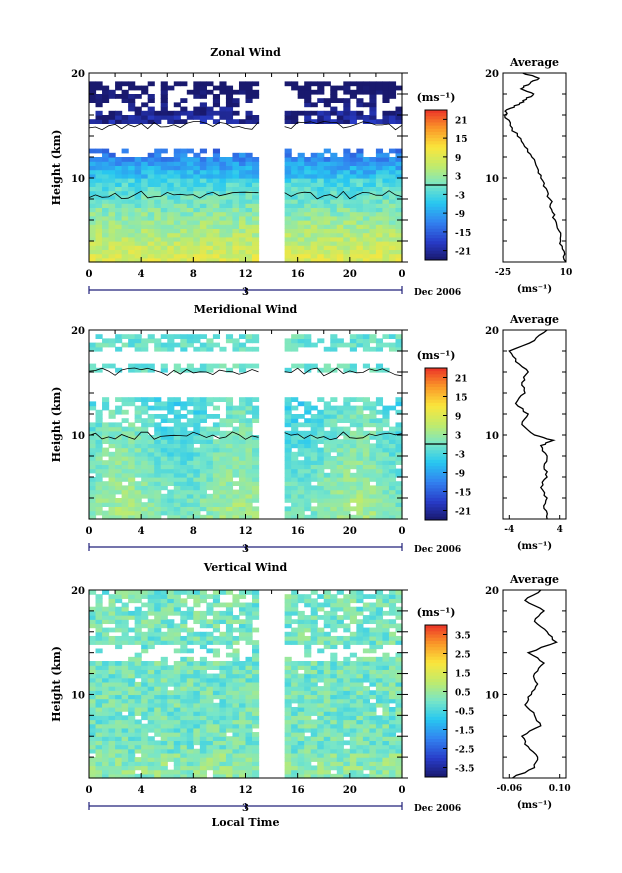 The image size is (622, 873). Describe the element at coordinates (246, 274) in the screenshot. I see `x-tick-label: 12` at that location.